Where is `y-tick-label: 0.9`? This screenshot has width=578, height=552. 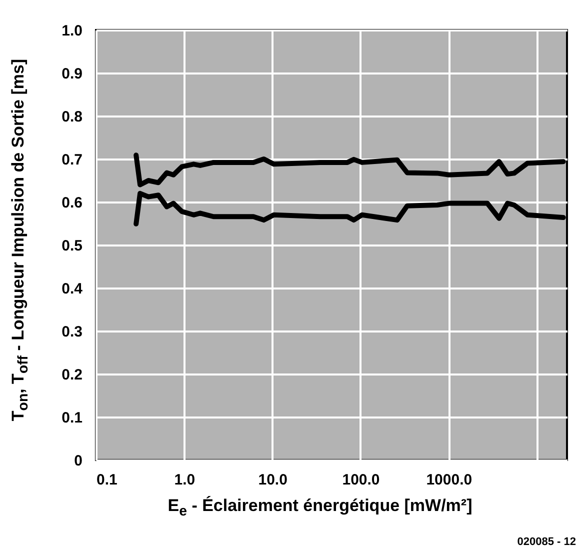 y-tick-label: 0.9 is located at coordinates (72, 74).